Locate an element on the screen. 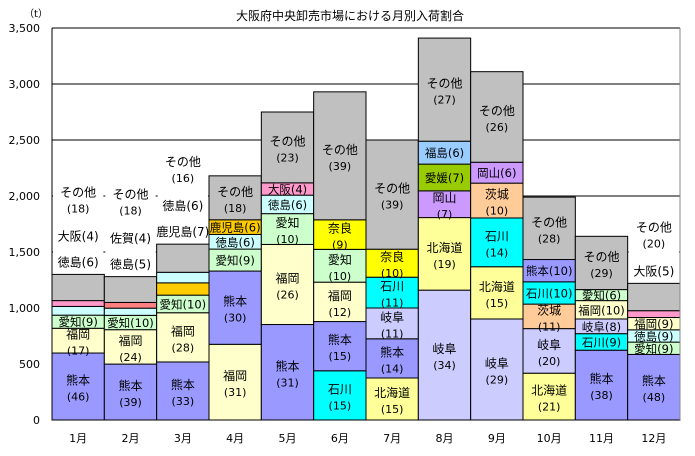 The height and width of the screenshot is (456, 695). segment-label: 愛知(6) is located at coordinates (601, 296).